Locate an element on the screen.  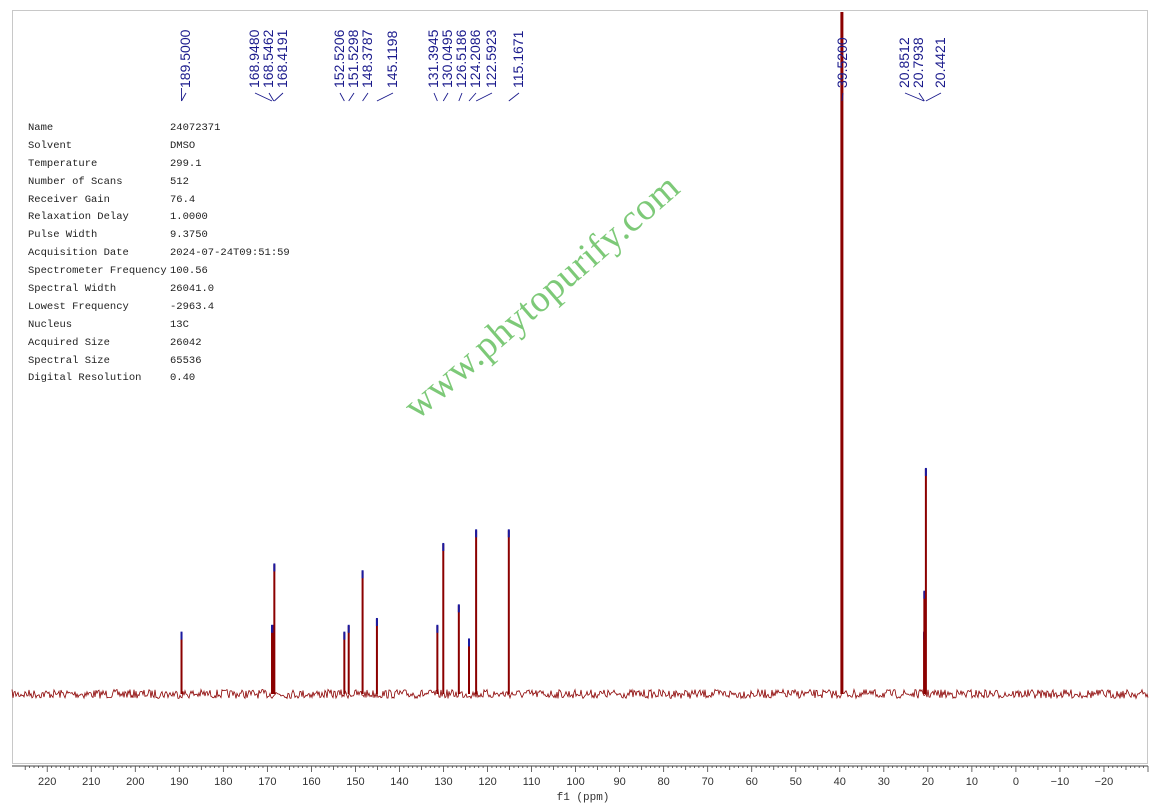
spectrum-baseline is located at coordinates (580, 693).